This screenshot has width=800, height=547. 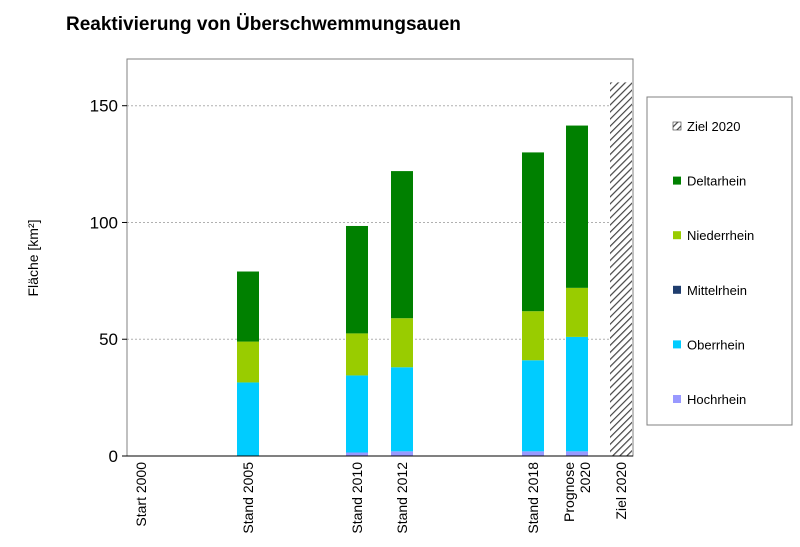 I want to click on legend-label-3: Mittelrhein, so click(x=717, y=290).